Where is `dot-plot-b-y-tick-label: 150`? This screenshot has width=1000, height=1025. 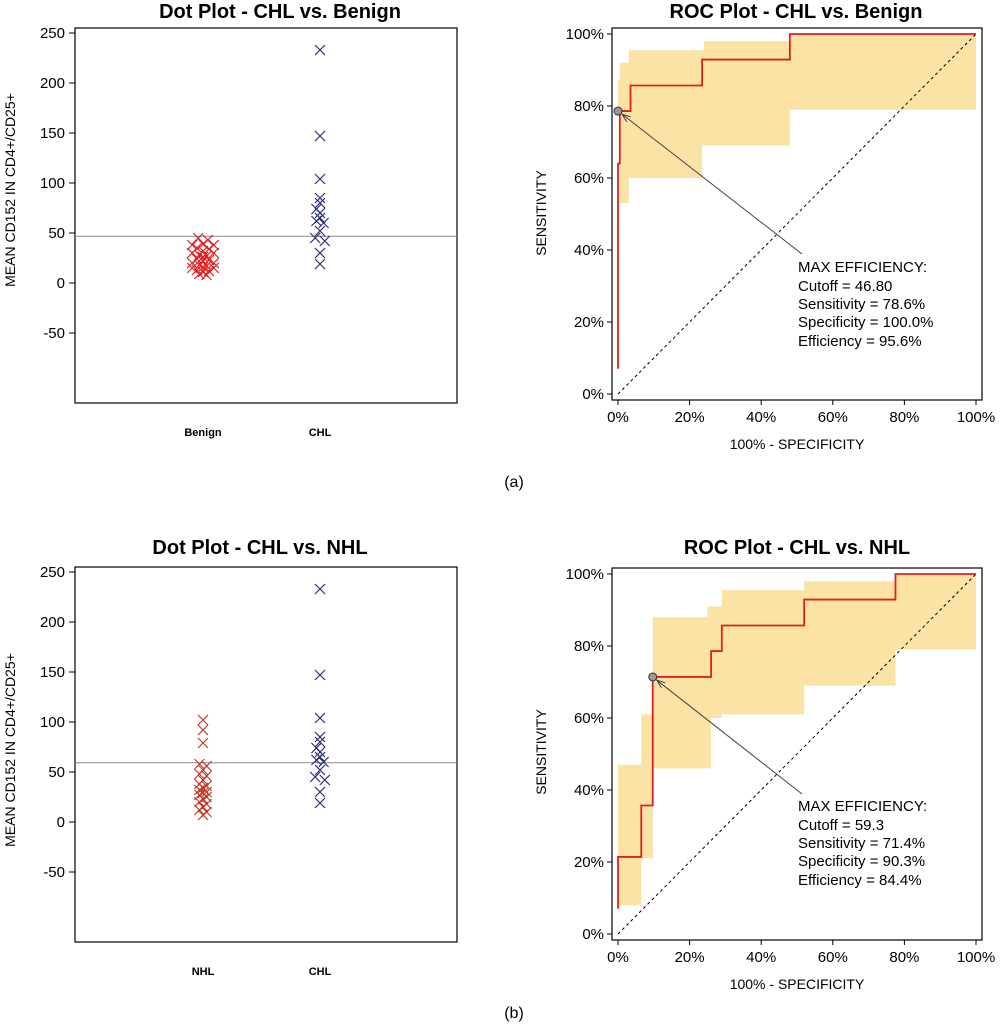 dot-plot-b-y-tick-label: 150 is located at coordinates (52, 672).